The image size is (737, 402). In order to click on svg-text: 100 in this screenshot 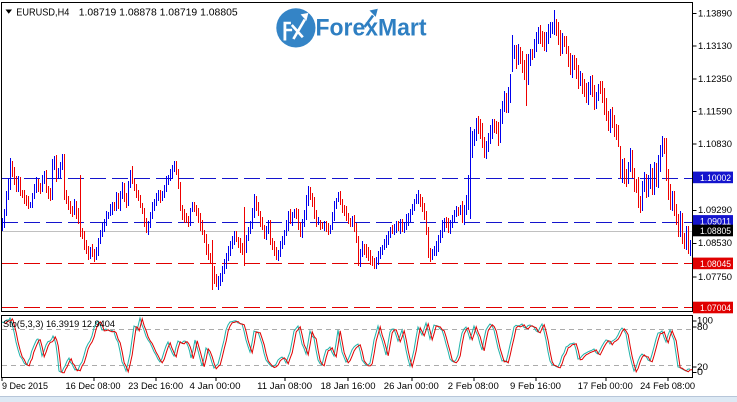, I will do `click(705, 321)`.